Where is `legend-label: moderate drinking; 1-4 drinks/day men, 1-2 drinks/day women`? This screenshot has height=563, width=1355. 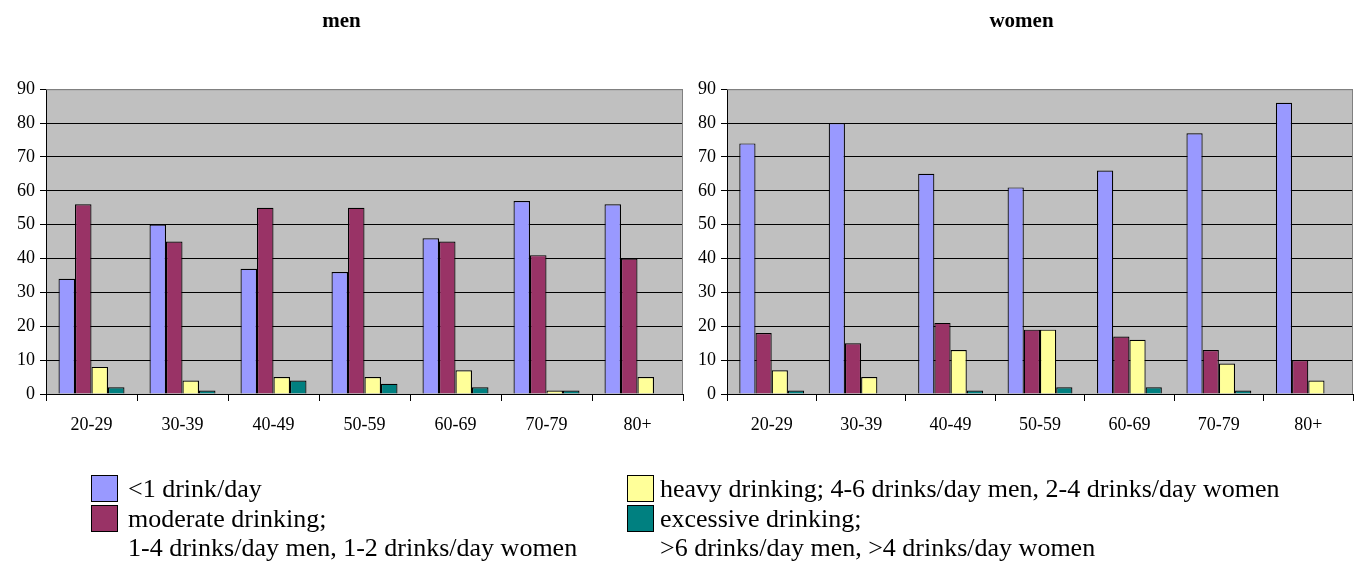 legend-label: moderate drinking; 1-4 drinks/day men, 1-2 drinks/day women is located at coordinates (353, 533).